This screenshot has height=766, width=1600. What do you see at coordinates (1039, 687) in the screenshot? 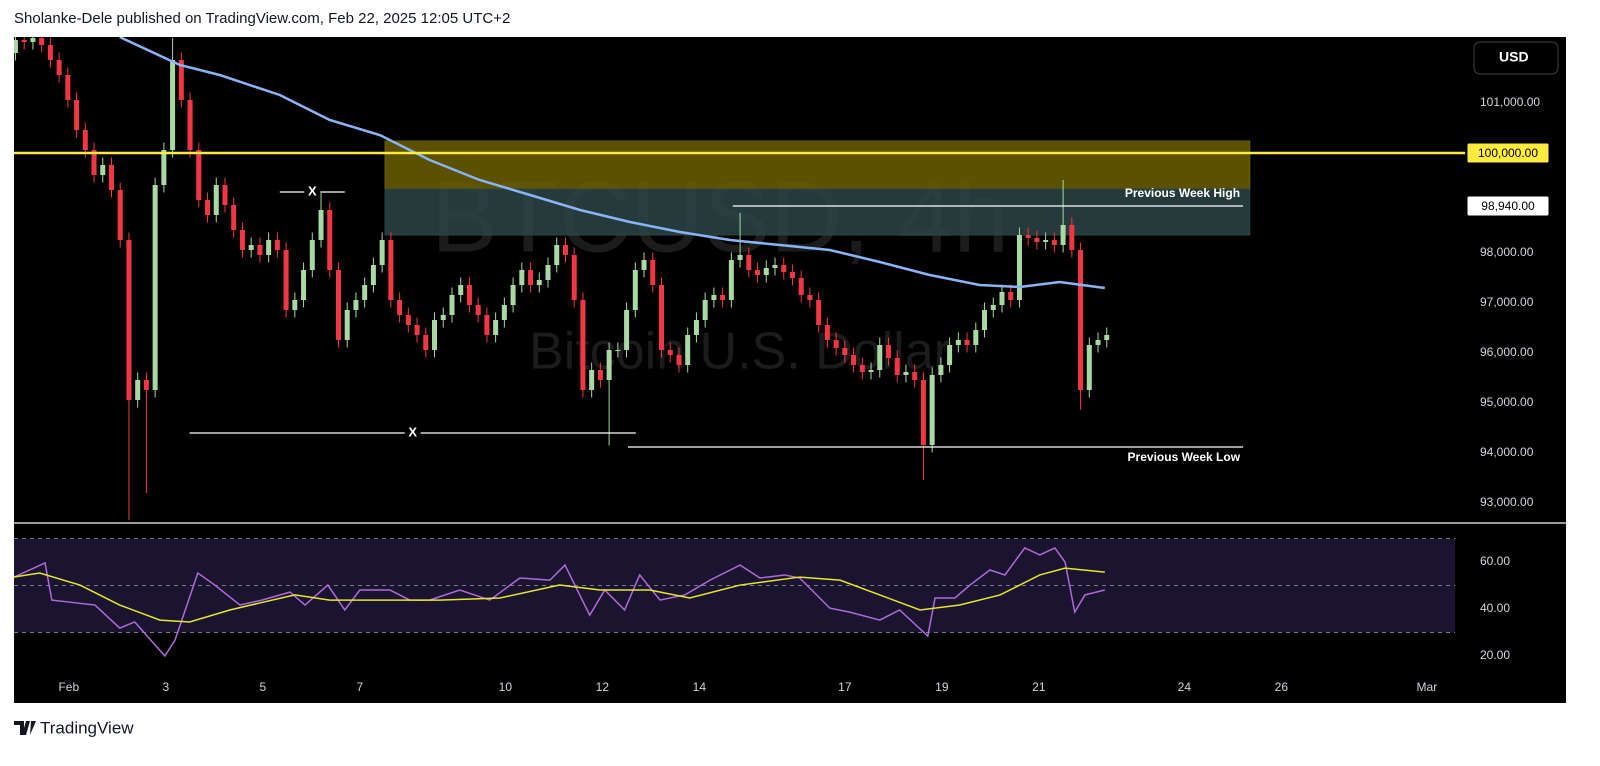
I see `x-tick-label: 21` at bounding box center [1039, 687].